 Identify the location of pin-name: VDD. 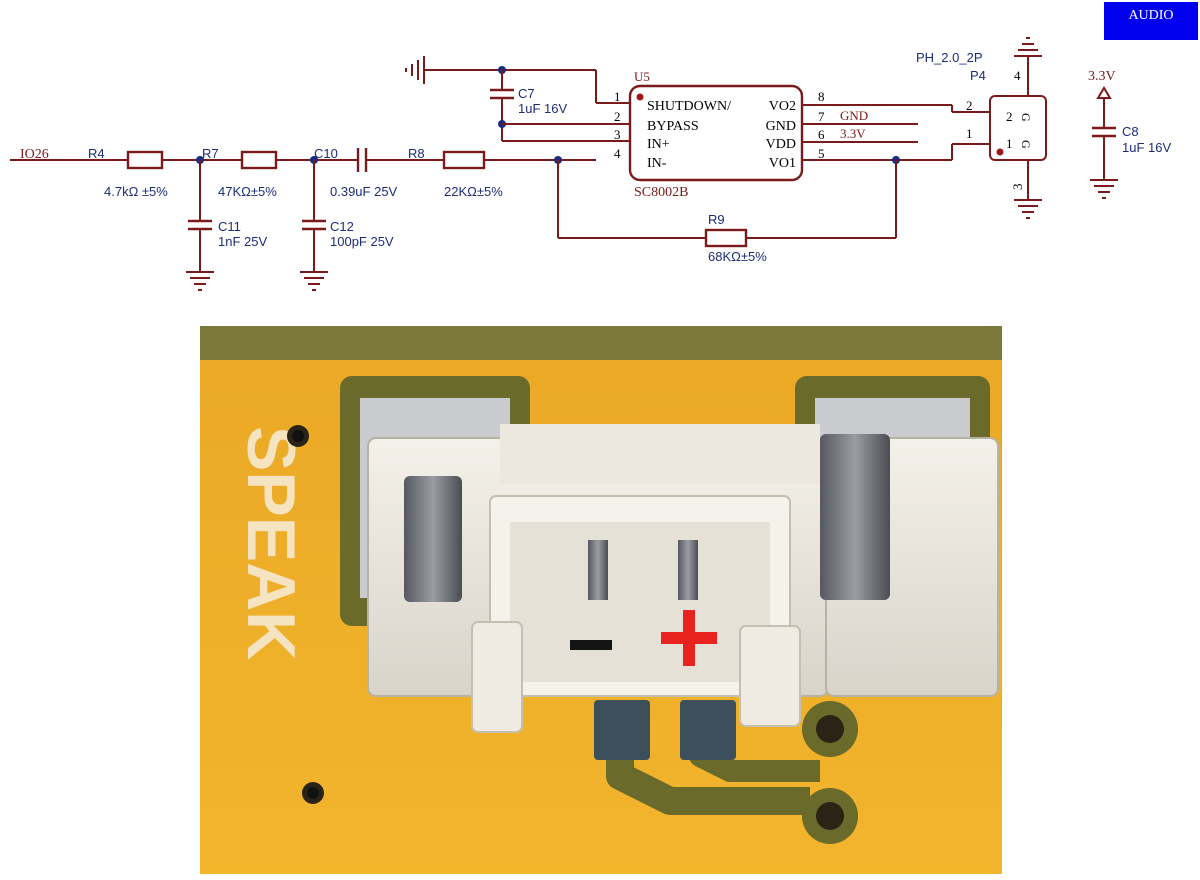
(781, 144).